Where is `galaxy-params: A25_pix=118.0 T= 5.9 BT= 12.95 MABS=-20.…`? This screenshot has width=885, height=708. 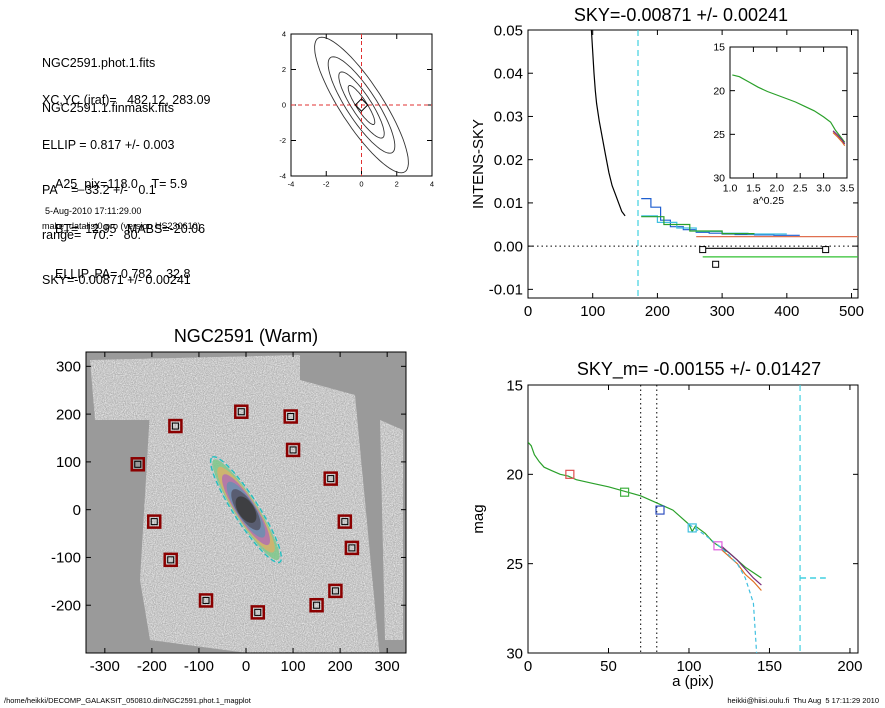
galaxy-params: A25_pix=118.0 T= 5.9 BT= 12.95 MABS=-20.… is located at coordinates (130, 222).